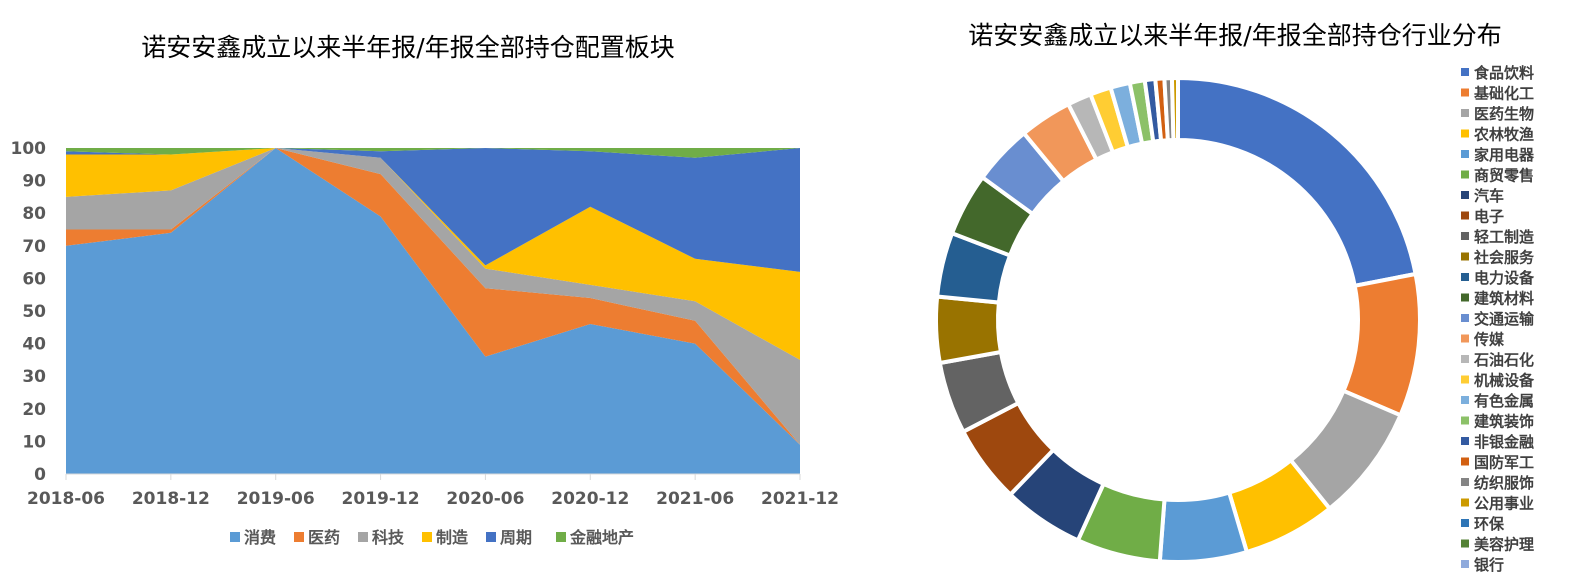 The width and height of the screenshot is (1576, 586). What do you see at coordinates (590, 499) in the screenshot?
I see `x-tick-label: 2020-12` at bounding box center [590, 499].